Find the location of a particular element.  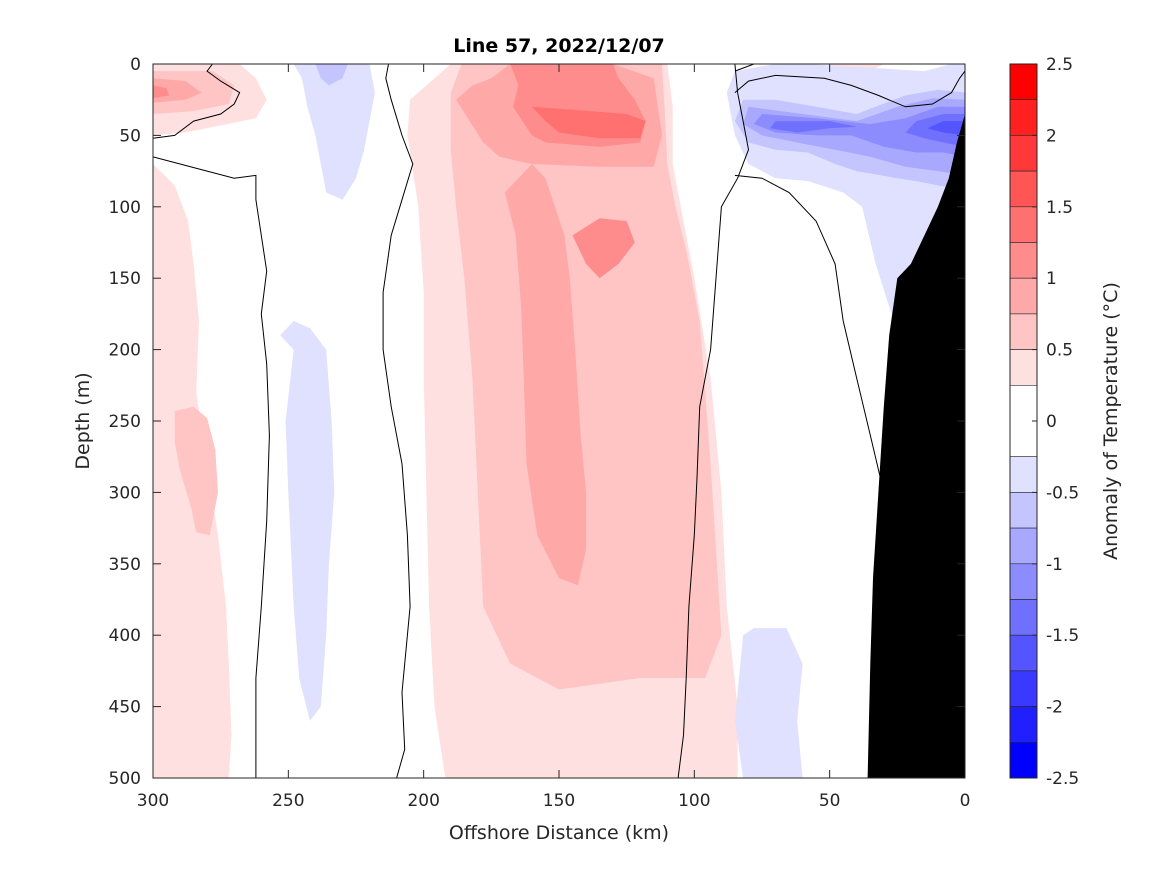

colorbar-tick-label: -2.5 is located at coordinates (1062, 779).